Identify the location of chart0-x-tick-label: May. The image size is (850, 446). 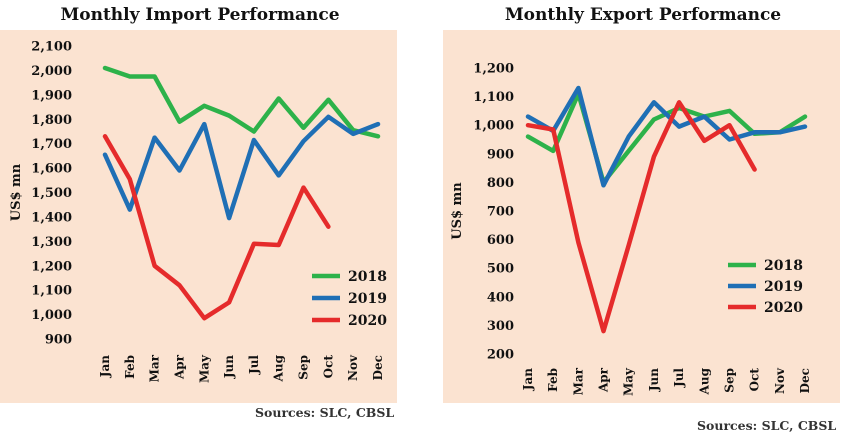
(204, 368).